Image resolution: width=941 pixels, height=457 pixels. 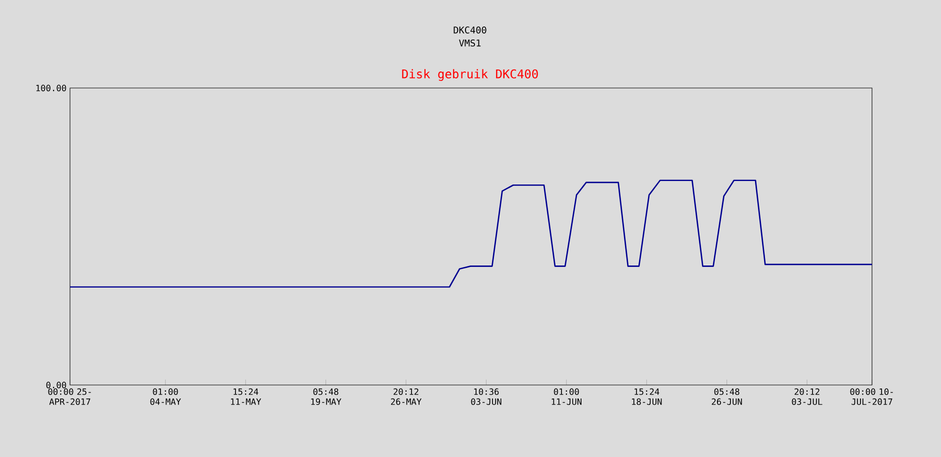 What do you see at coordinates (727, 396) in the screenshot?
I see `x-tick-label: 05:48 26-JUN` at bounding box center [727, 396].